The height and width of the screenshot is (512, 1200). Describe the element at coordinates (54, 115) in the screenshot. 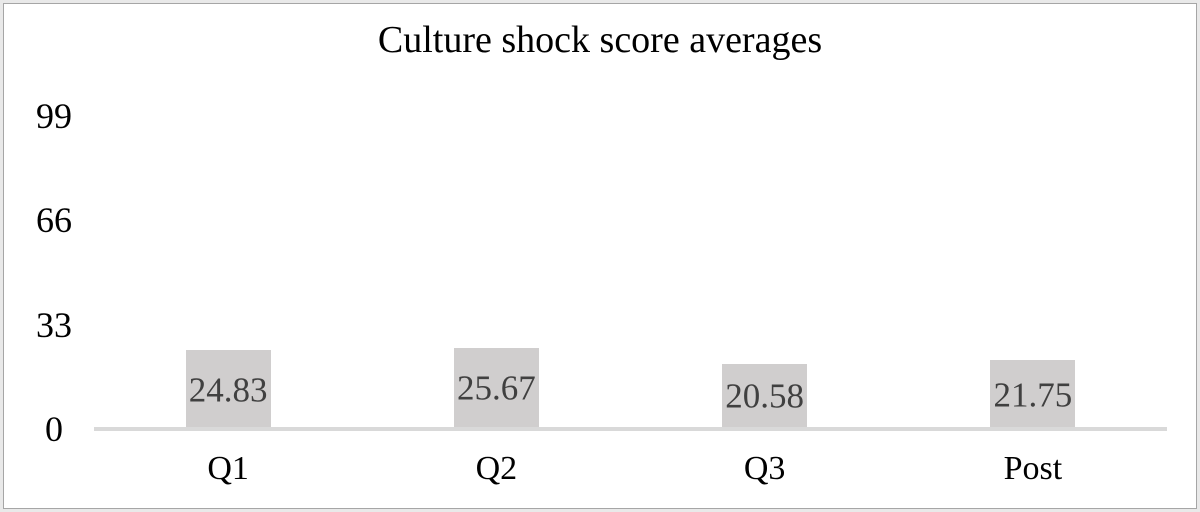

I see `y-tick-label: 99` at that location.